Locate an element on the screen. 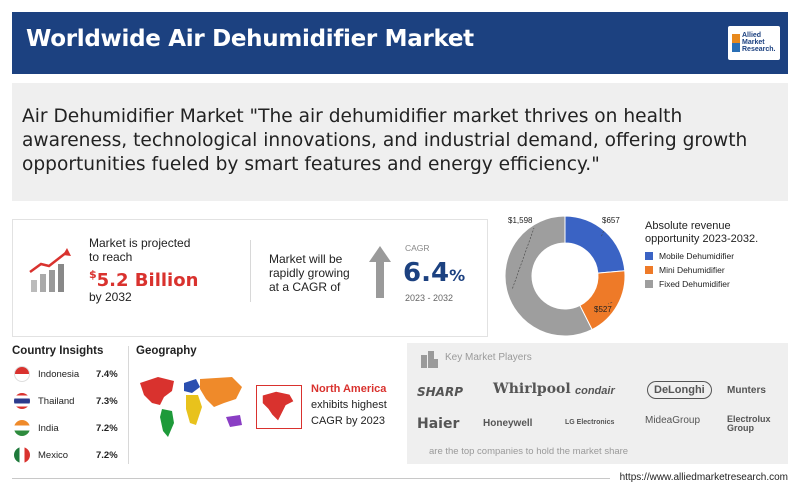 The width and height of the screenshot is (800, 494). revenue-donut-chart: $657 $527 $1,598 is located at coordinates (565, 276).